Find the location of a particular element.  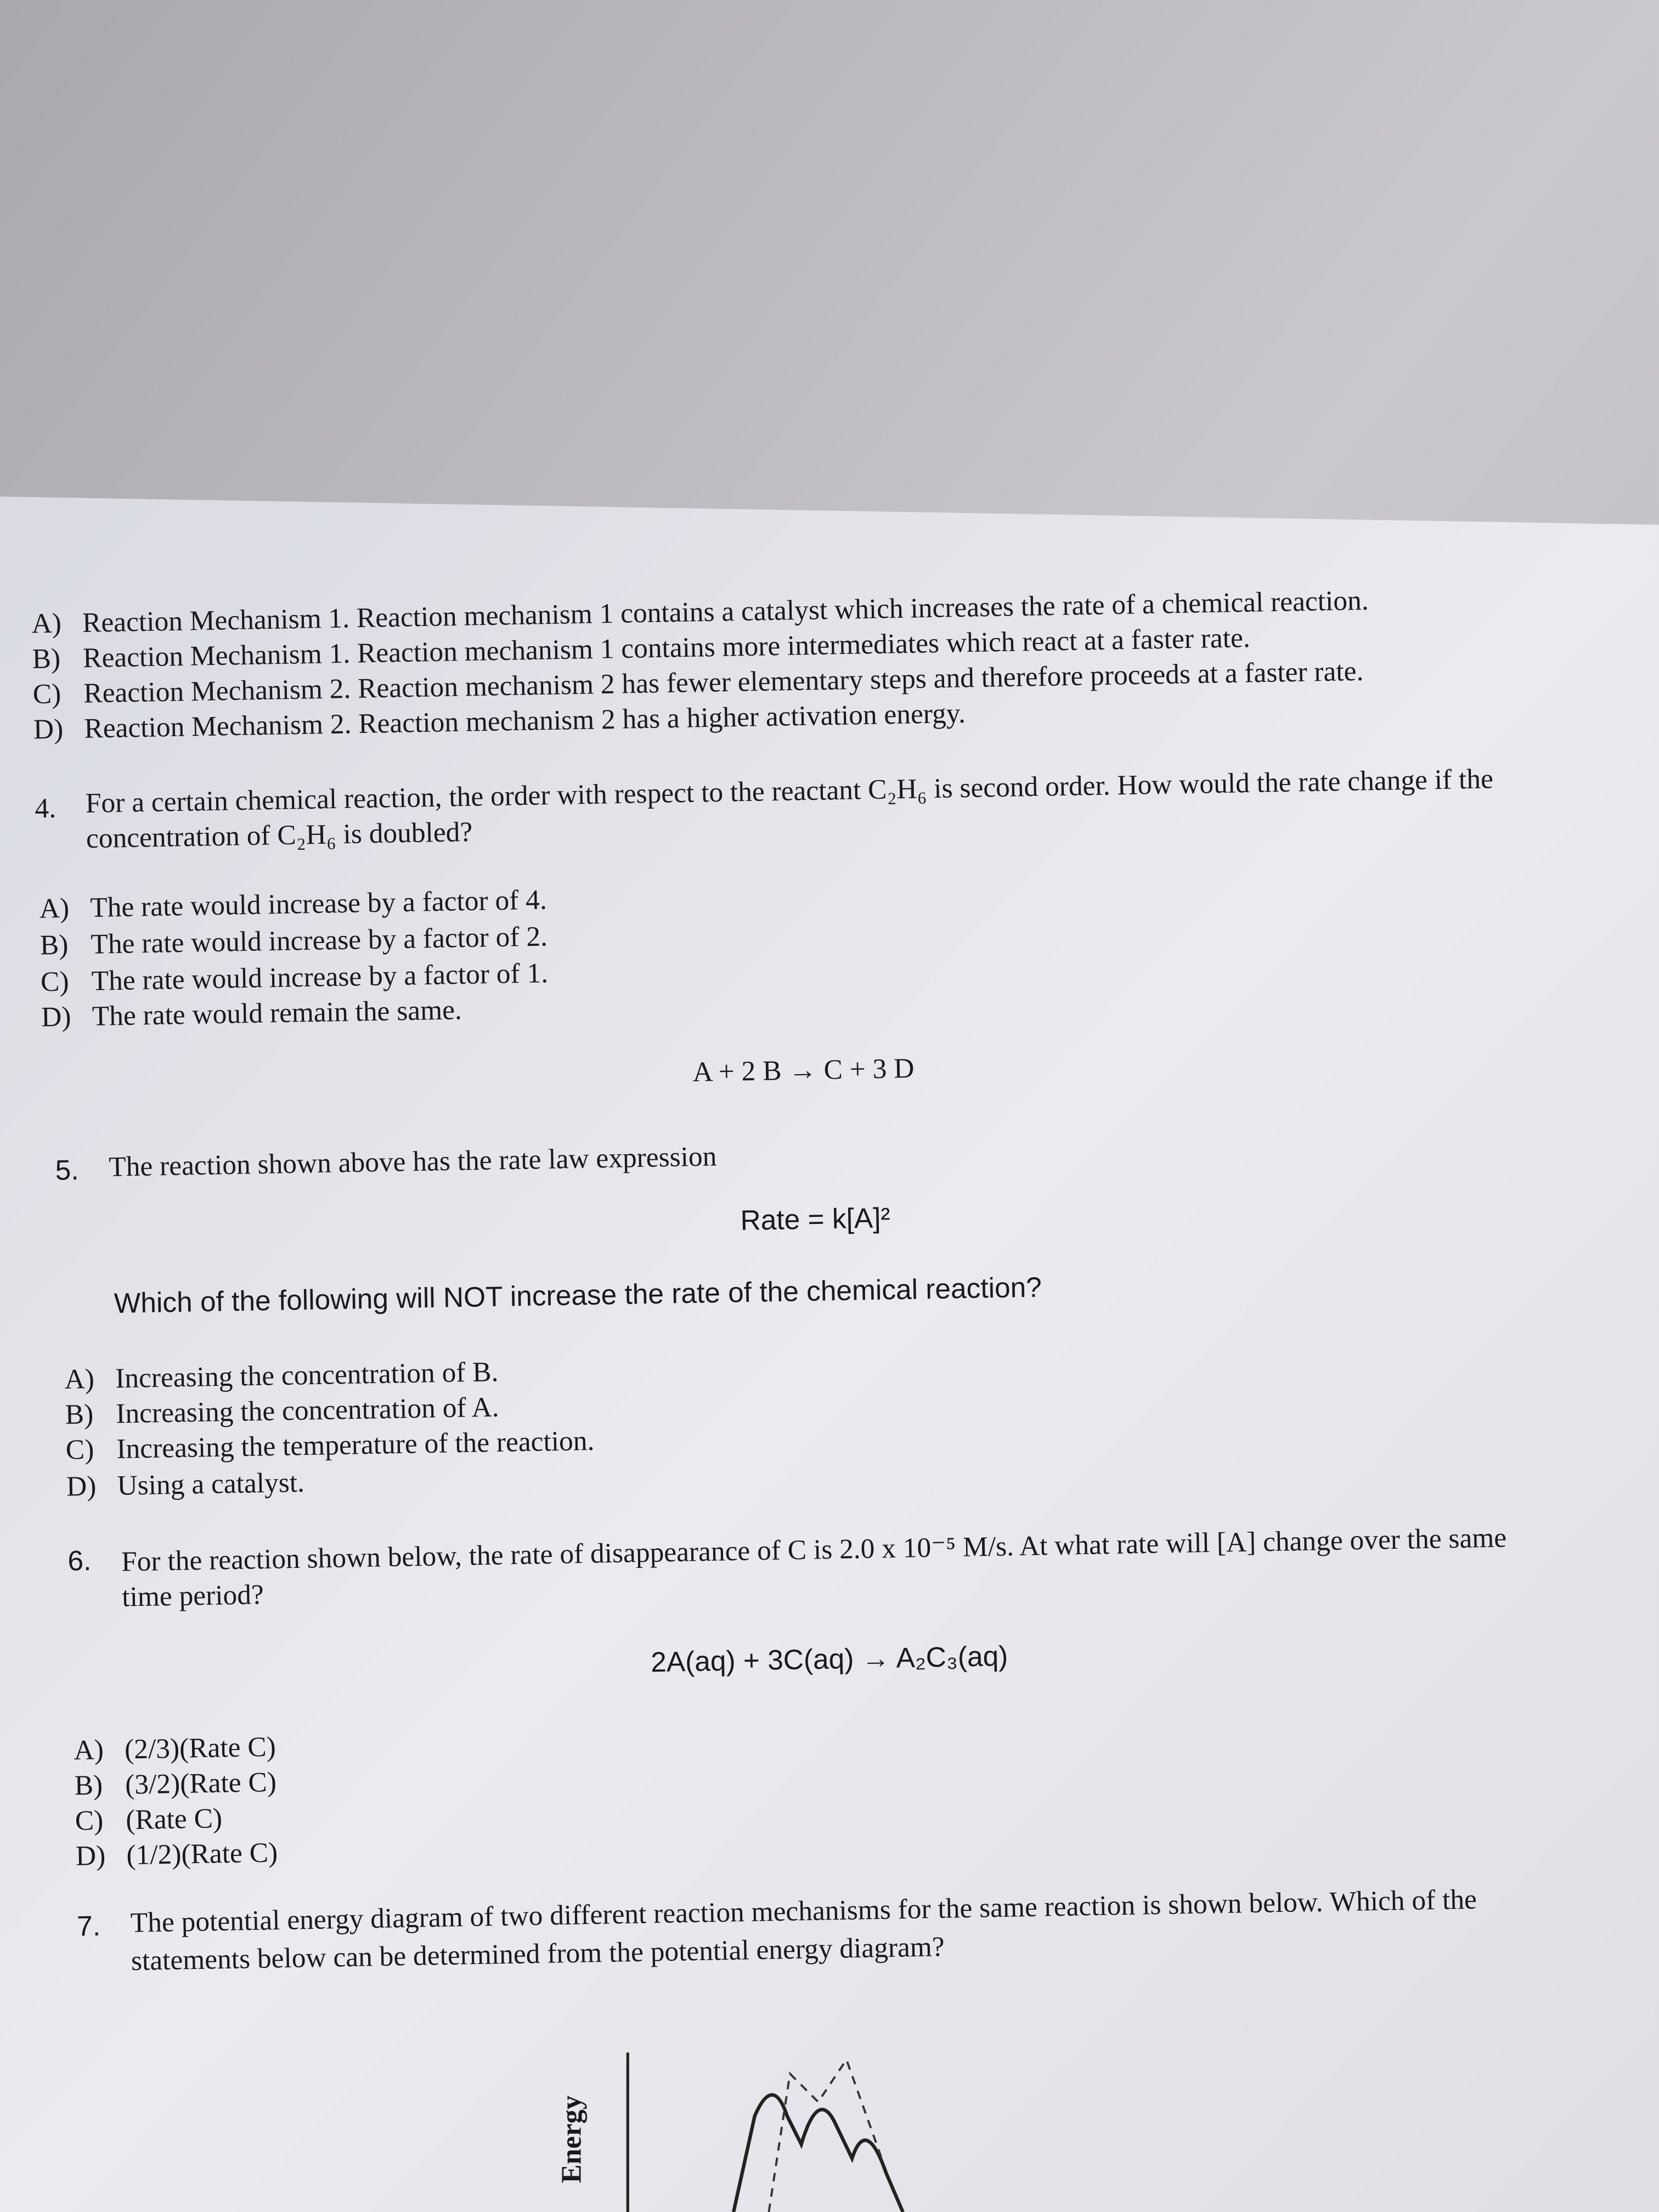

option: C) (Rate C) is located at coordinates (149, 1820).